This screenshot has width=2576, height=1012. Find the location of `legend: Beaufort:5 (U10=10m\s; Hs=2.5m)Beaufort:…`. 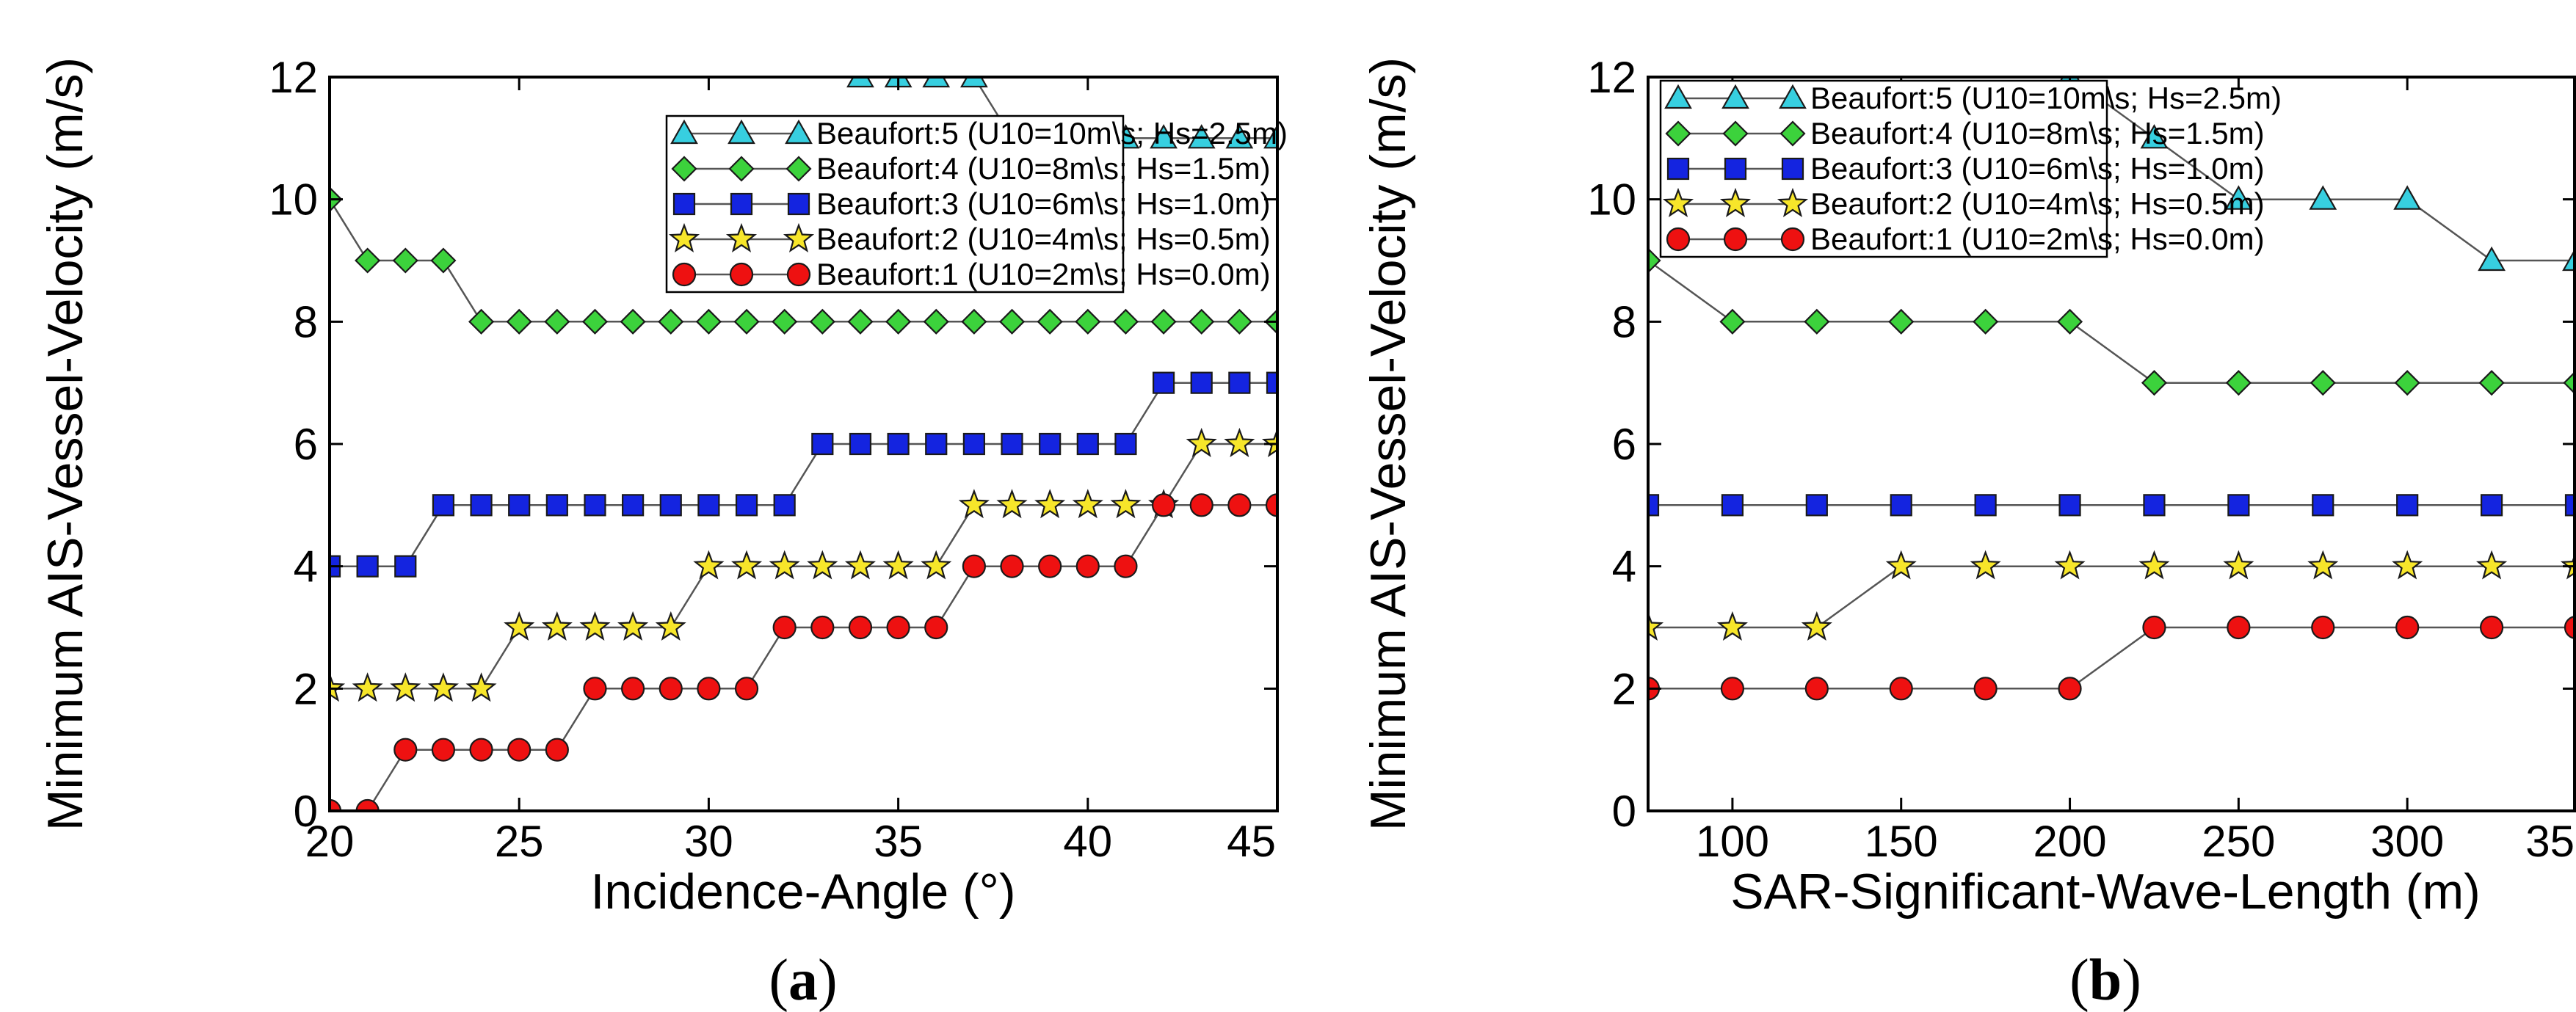

legend: Beaufort:5 (U10=10m\s; Hs=2.5m)Beaufort:… is located at coordinates (1971, 168).